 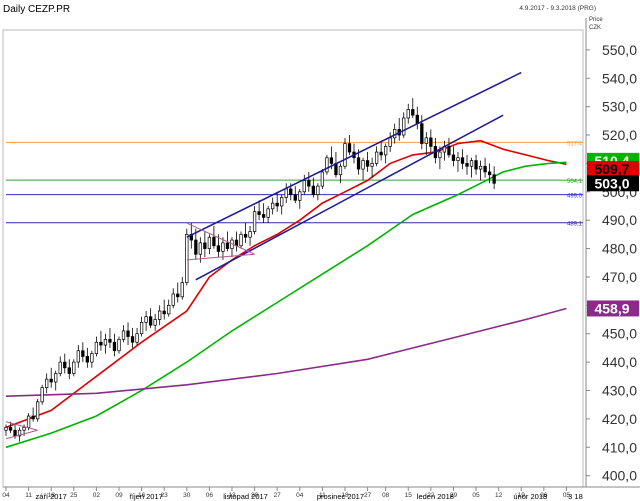 What do you see at coordinates (619, 107) in the screenshot?
I see `y-tick-label: 530,0` at bounding box center [619, 107].